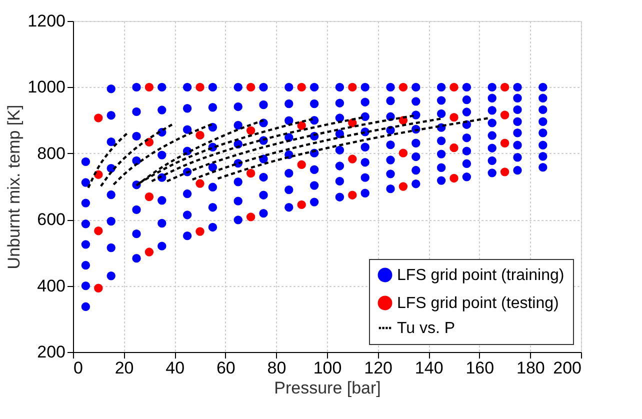  I want to click on legend-label: LFS grid point (training), so click(480, 275).